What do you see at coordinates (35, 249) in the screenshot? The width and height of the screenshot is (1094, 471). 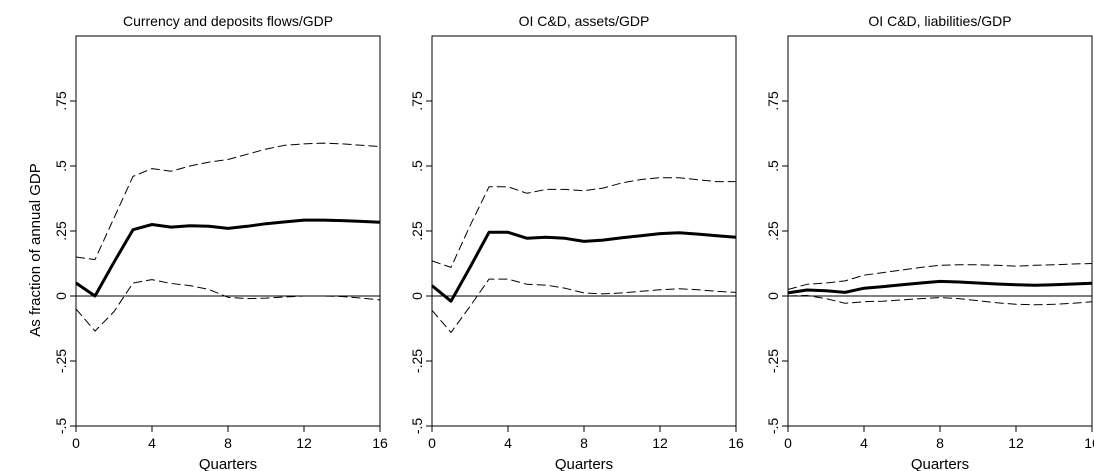 I see `y-axis-label: As fraction of annual GDP` at bounding box center [35, 249].